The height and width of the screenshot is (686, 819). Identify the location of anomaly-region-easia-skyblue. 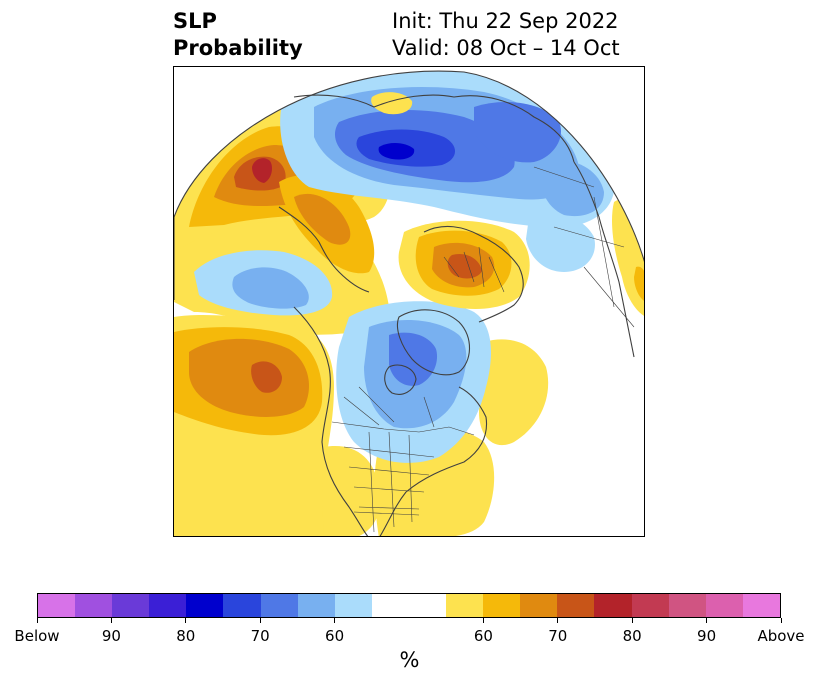
(572, 188).